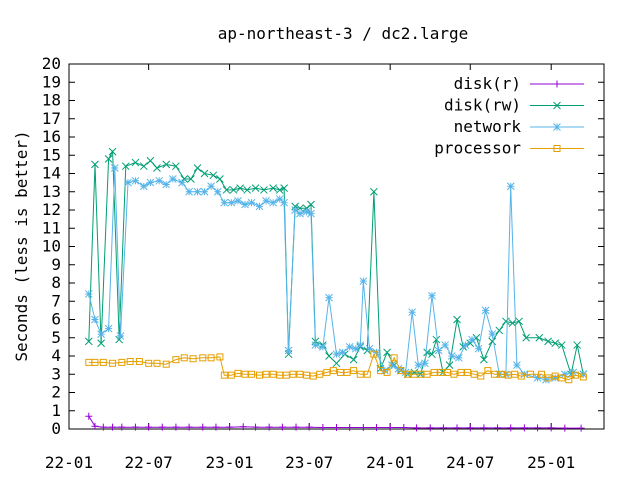 The width and height of the screenshot is (640, 480). I want to click on series-processor, so click(336, 367).